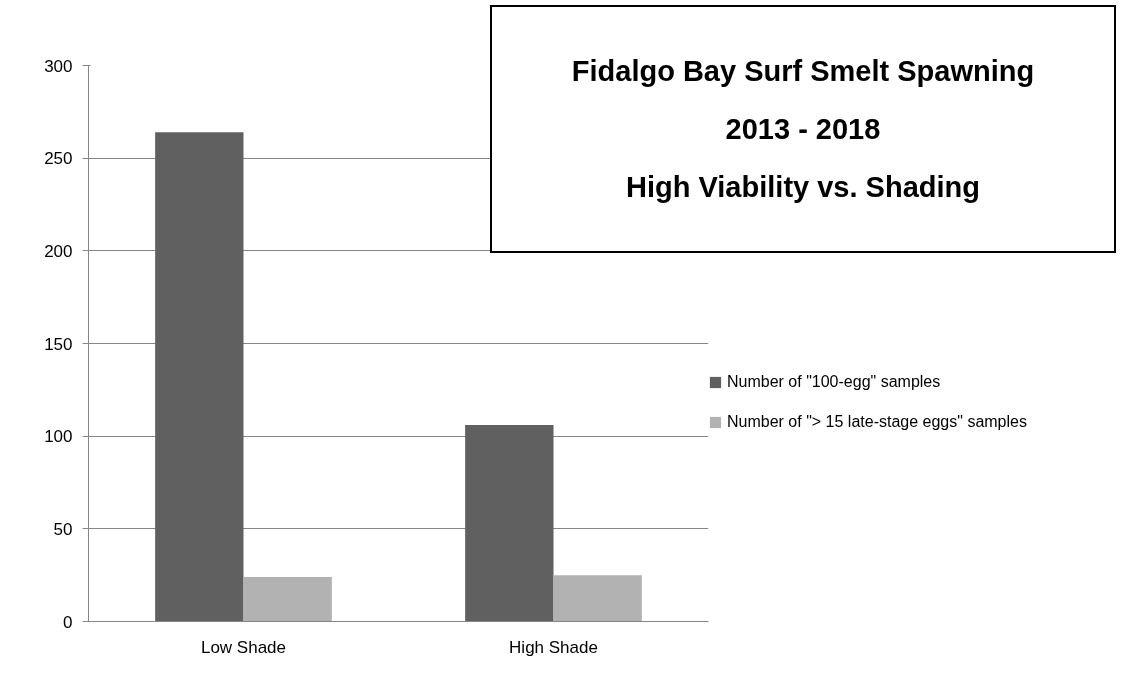 Image resolution: width=1124 pixels, height=683 pixels. I want to click on legend-label: Number of "100-egg" samples, so click(834, 382).